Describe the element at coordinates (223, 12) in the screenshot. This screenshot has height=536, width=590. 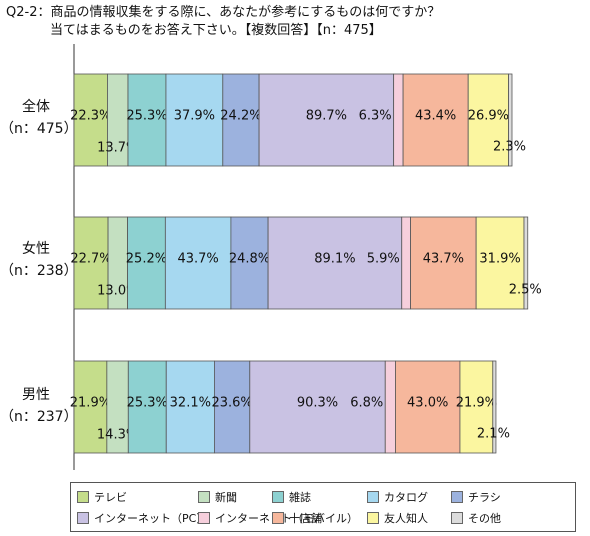
I see `chart-title-line1: Q2-2：商品の情報収集をする際に、あなたが参考にするものは何ですか？` at that location.